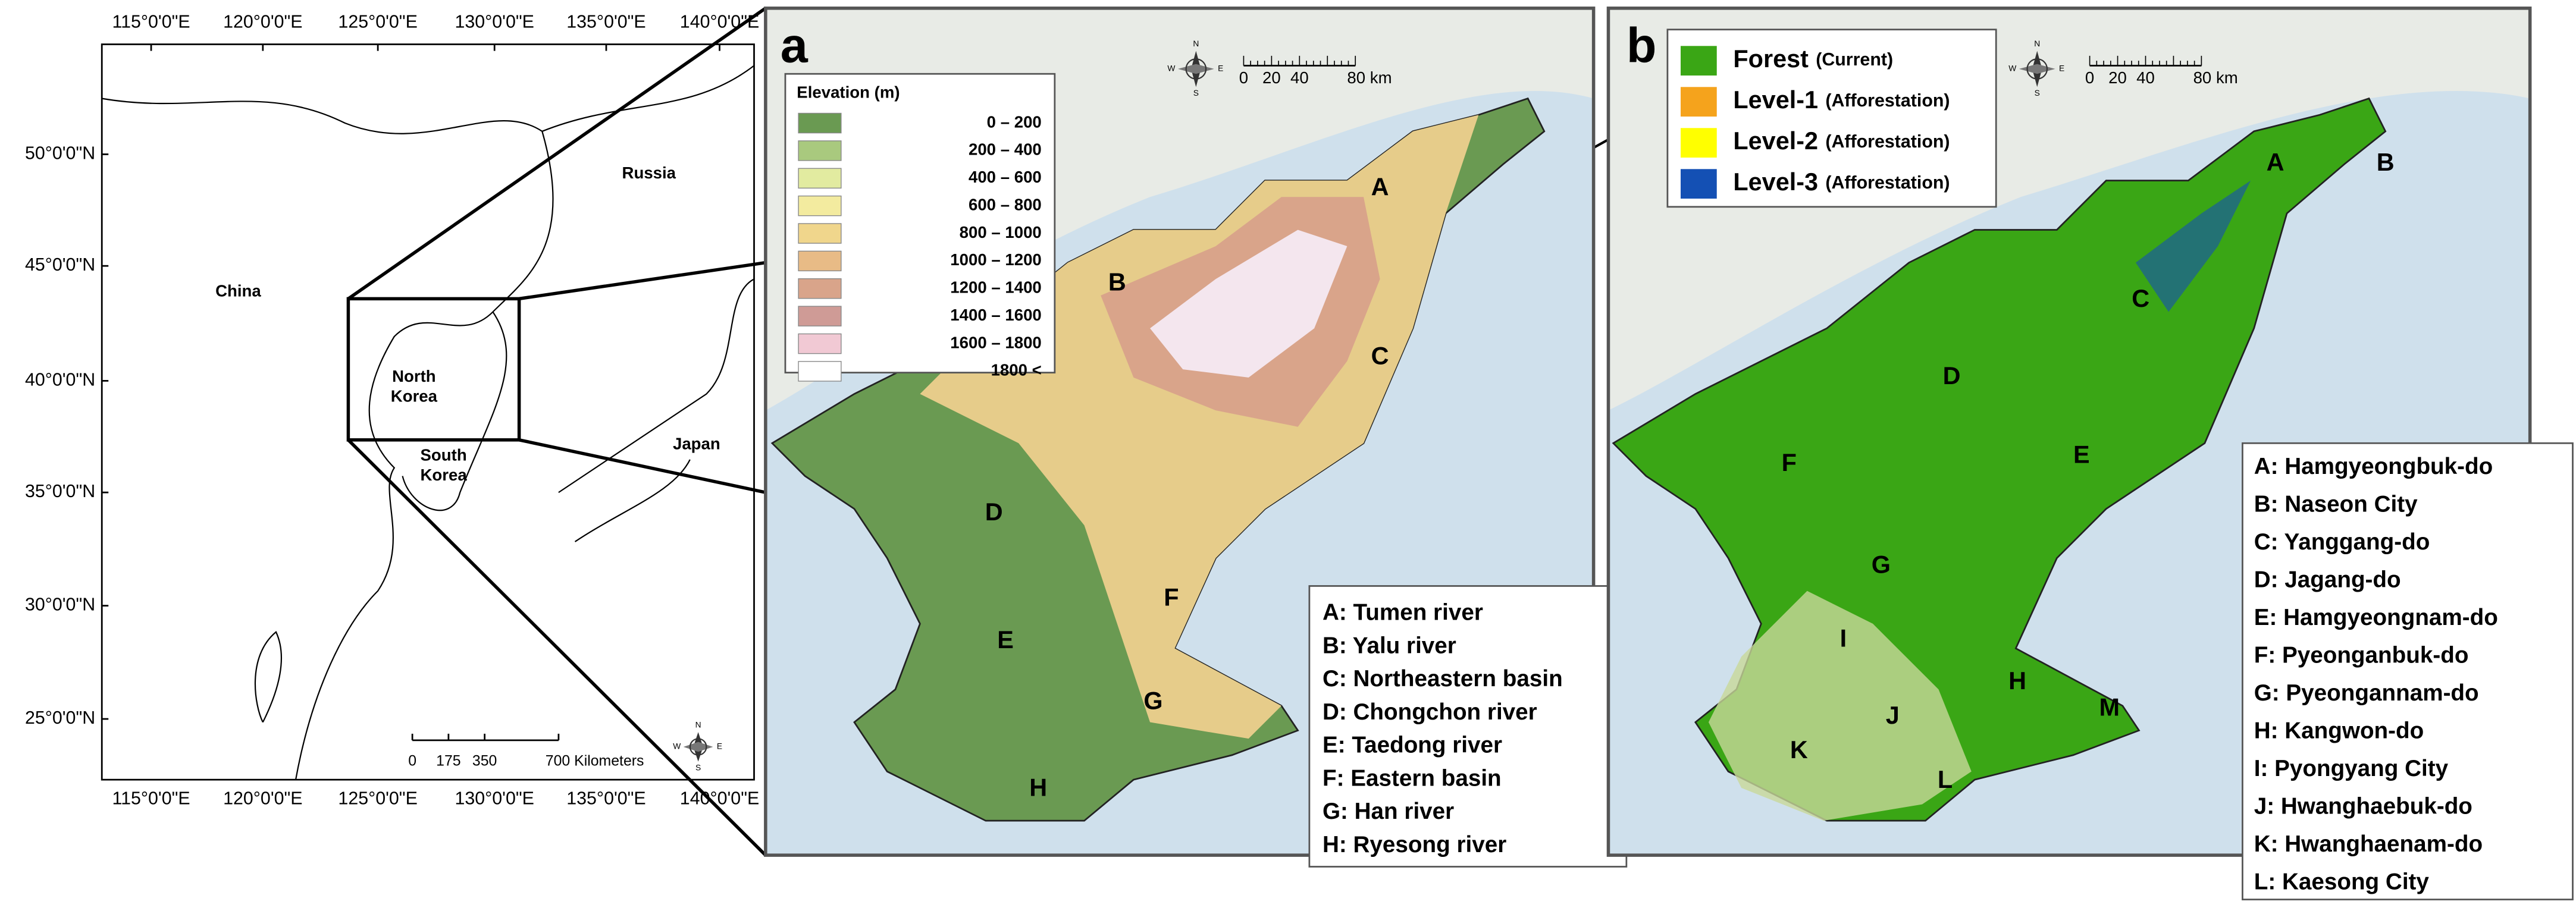 This screenshot has height=911, width=2576. What do you see at coordinates (2369, 844) in the screenshot?
I see `key-entry: K: Hwanghaenam-do` at bounding box center [2369, 844].